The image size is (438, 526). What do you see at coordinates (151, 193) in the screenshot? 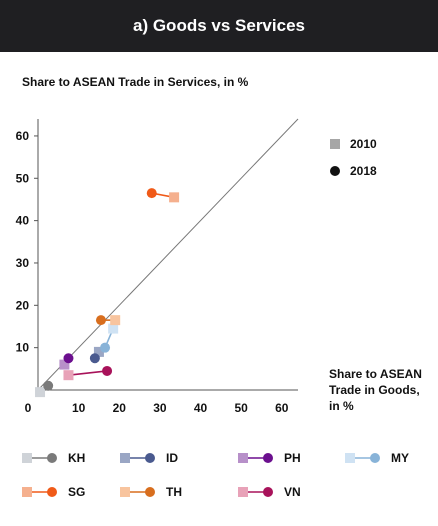
I see `point-2018-sg` at bounding box center [151, 193].